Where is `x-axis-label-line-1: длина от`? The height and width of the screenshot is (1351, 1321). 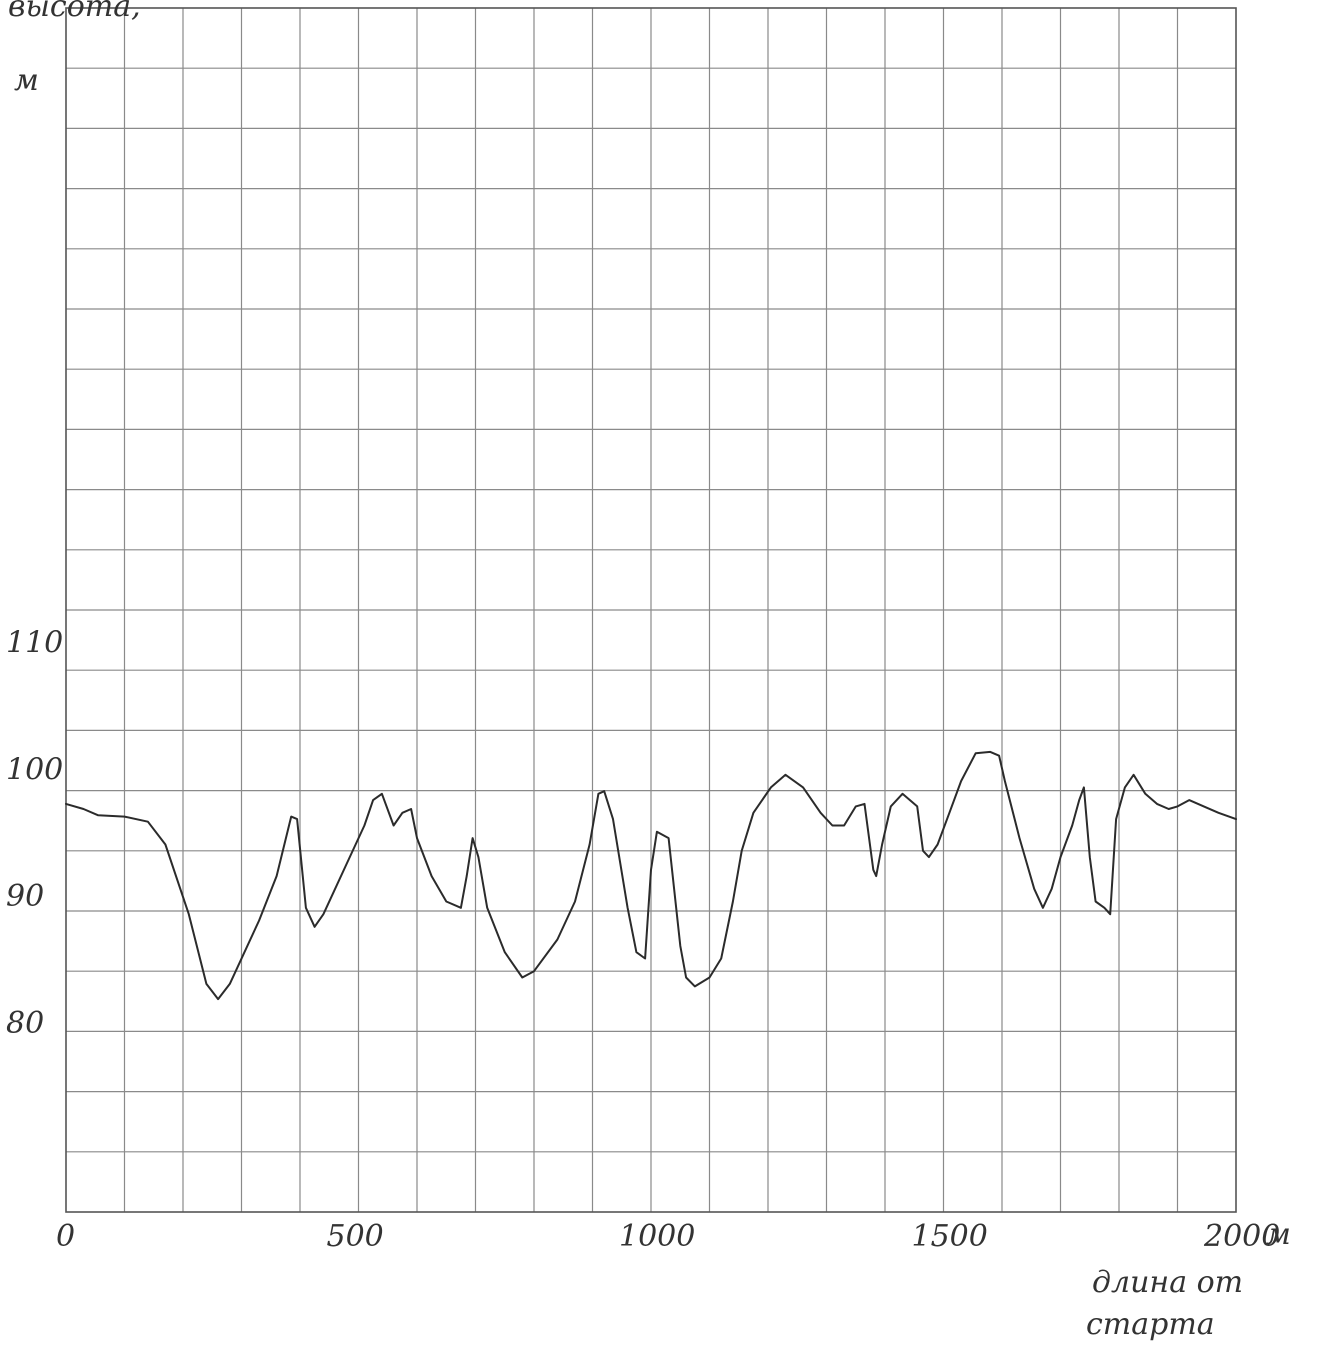 x-axis-label-line-1: длина от is located at coordinates (1167, 1282).